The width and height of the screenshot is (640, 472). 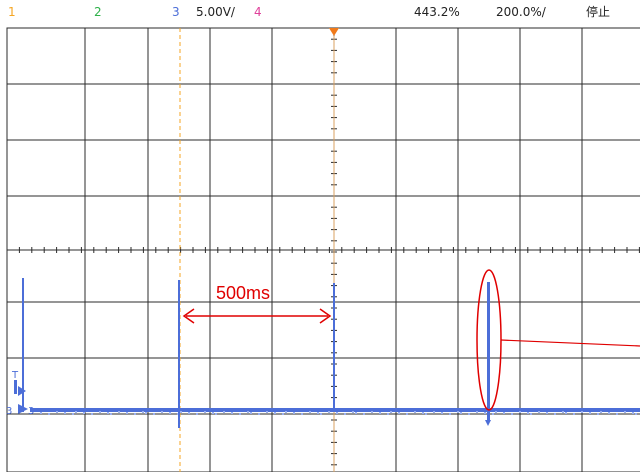 What do you see at coordinates (215, 12) in the screenshot?
I see `channel-3-scale: 5.00V/` at bounding box center [215, 12].